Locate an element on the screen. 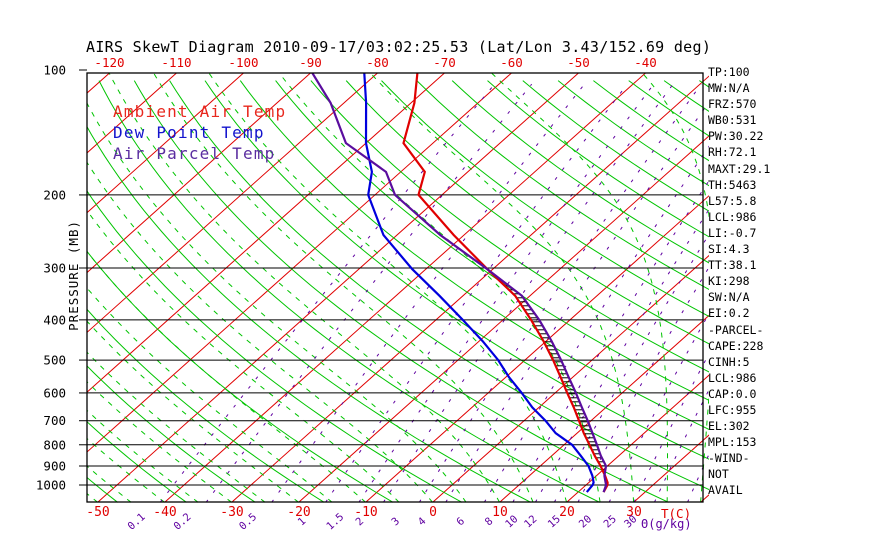 This screenshot has width=870, height=560. panel-line: L57:5.8 is located at coordinates (732, 200).